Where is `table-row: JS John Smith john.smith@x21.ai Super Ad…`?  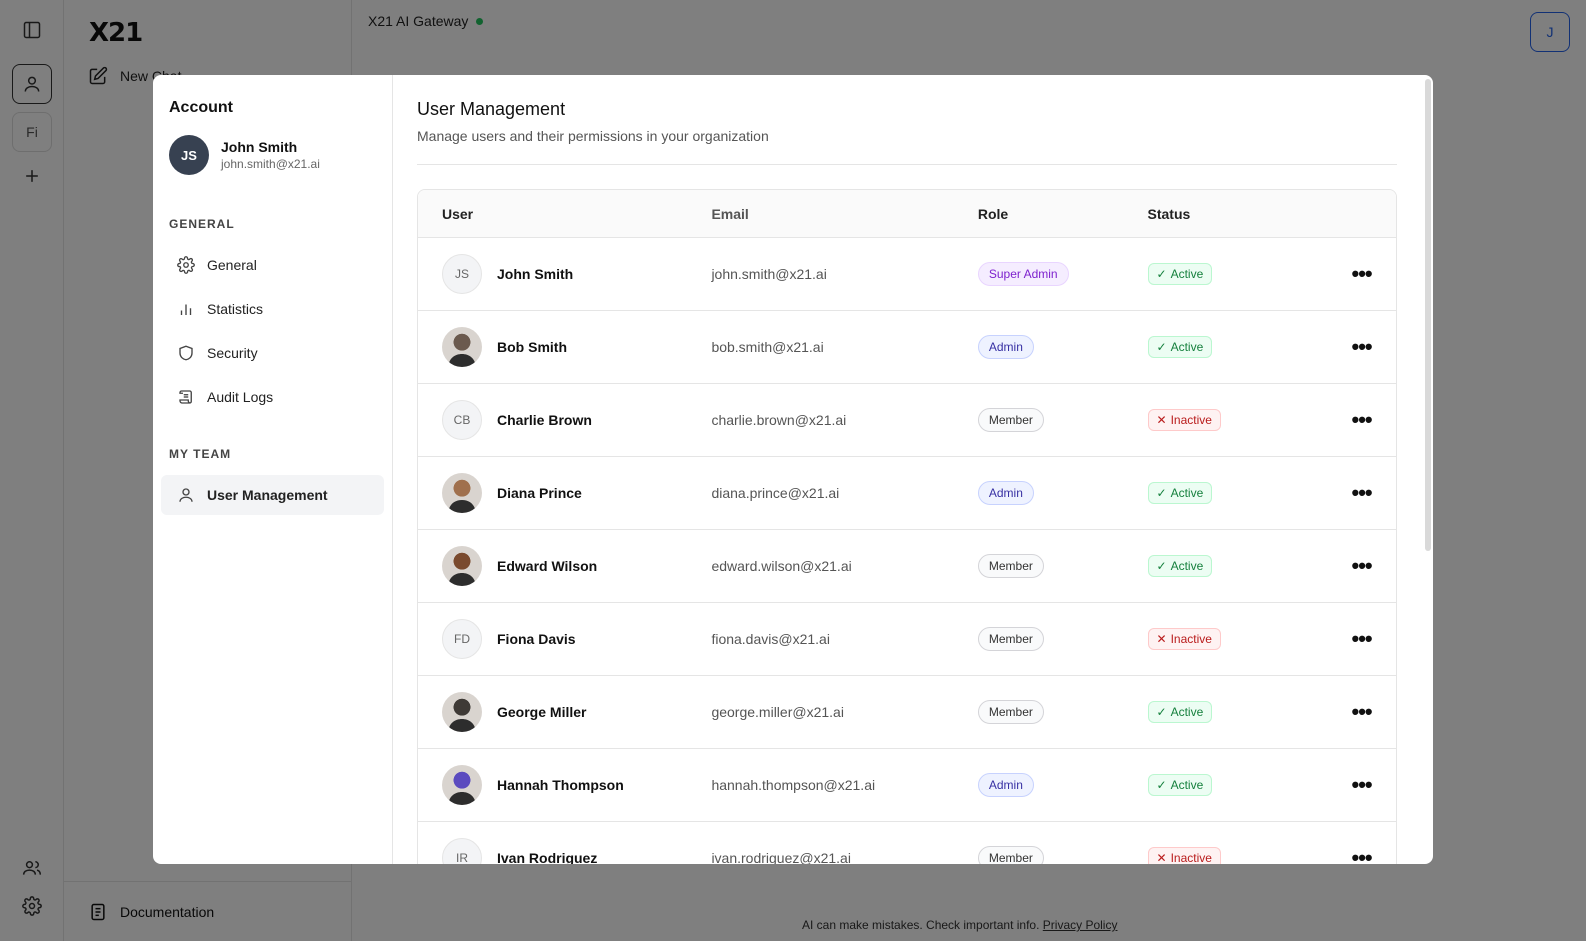
table-row: JS John Smith john.smith@x21.ai Super Ad… is located at coordinates (907, 274).